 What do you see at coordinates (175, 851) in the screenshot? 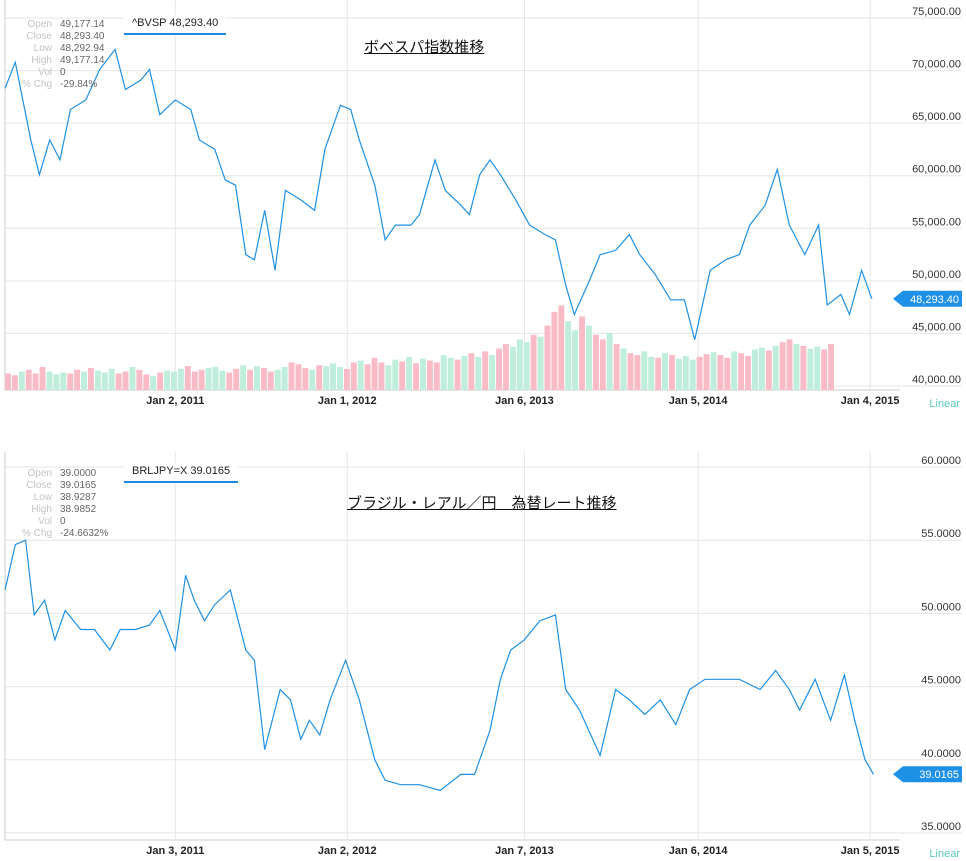
I see `x-tick-label: Jan 3, 2011` at bounding box center [175, 851].